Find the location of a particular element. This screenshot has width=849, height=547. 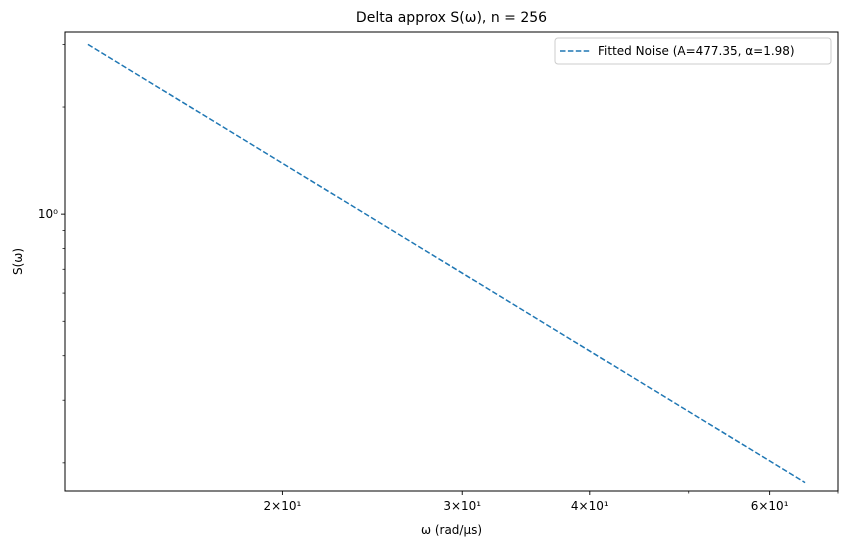

legend: Fitted Noise (A=477.35, α=1.98) is located at coordinates (693, 51).